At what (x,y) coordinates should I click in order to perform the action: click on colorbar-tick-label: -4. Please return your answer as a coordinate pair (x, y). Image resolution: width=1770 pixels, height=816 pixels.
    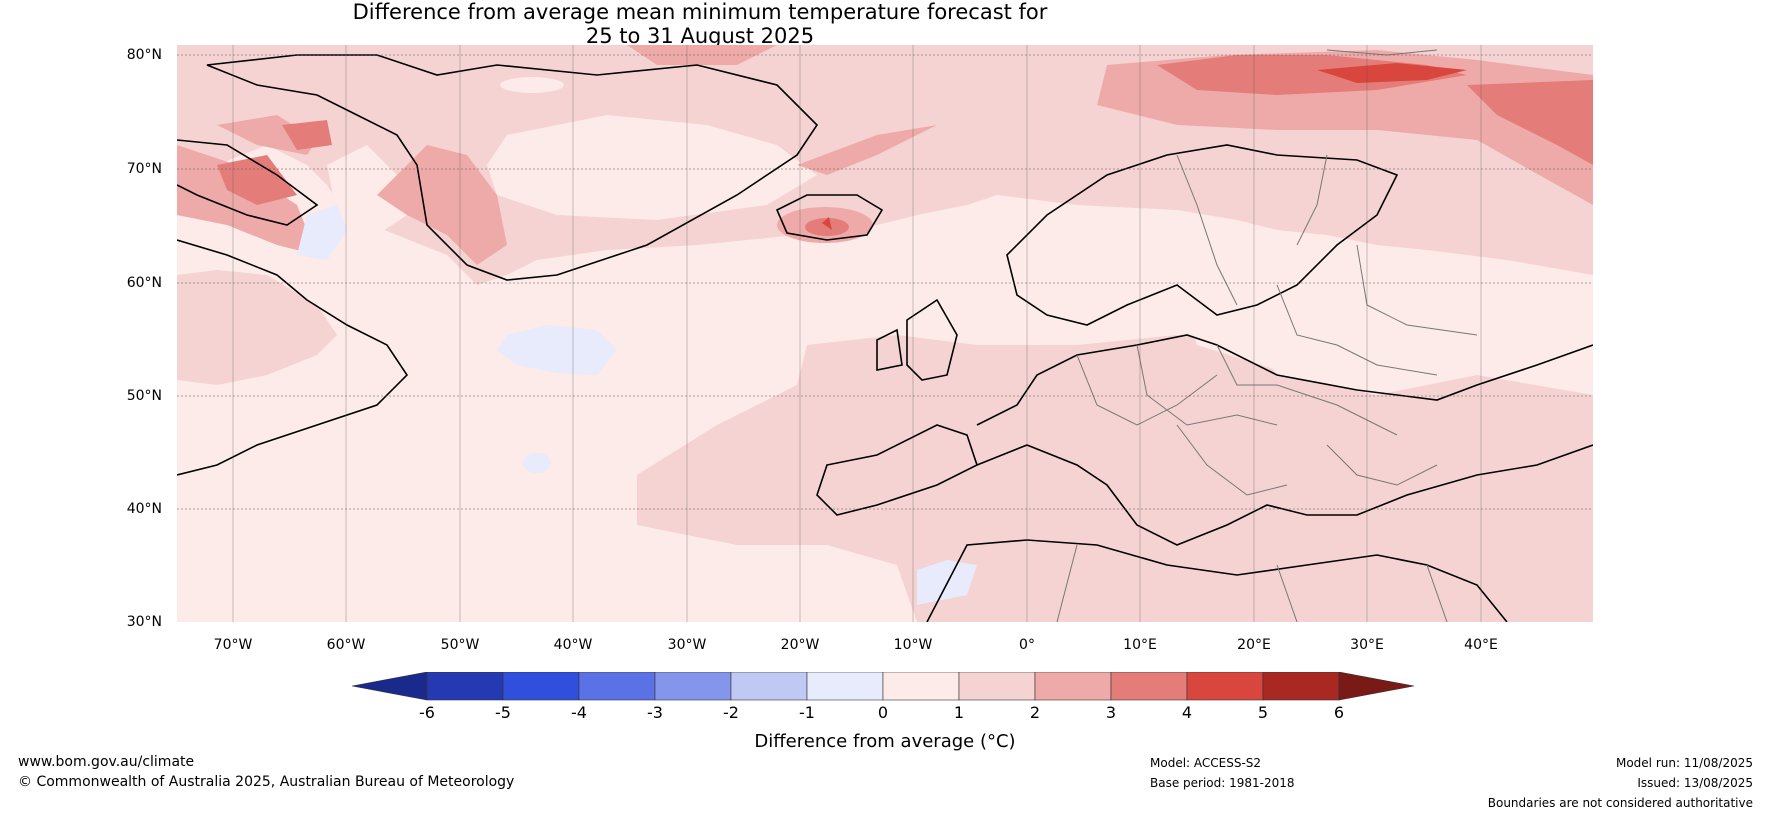
    Looking at the image, I should click on (579, 712).